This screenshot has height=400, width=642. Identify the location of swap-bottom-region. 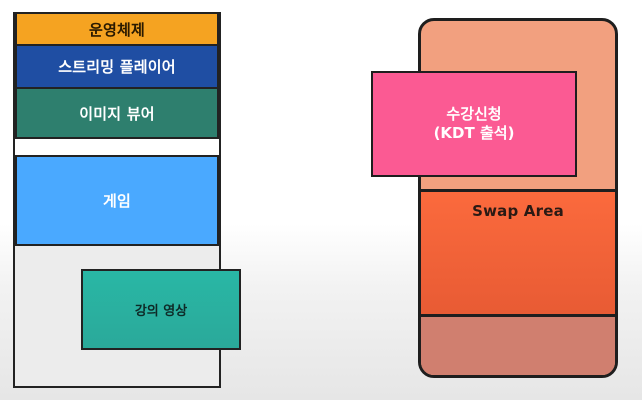
(518, 346).